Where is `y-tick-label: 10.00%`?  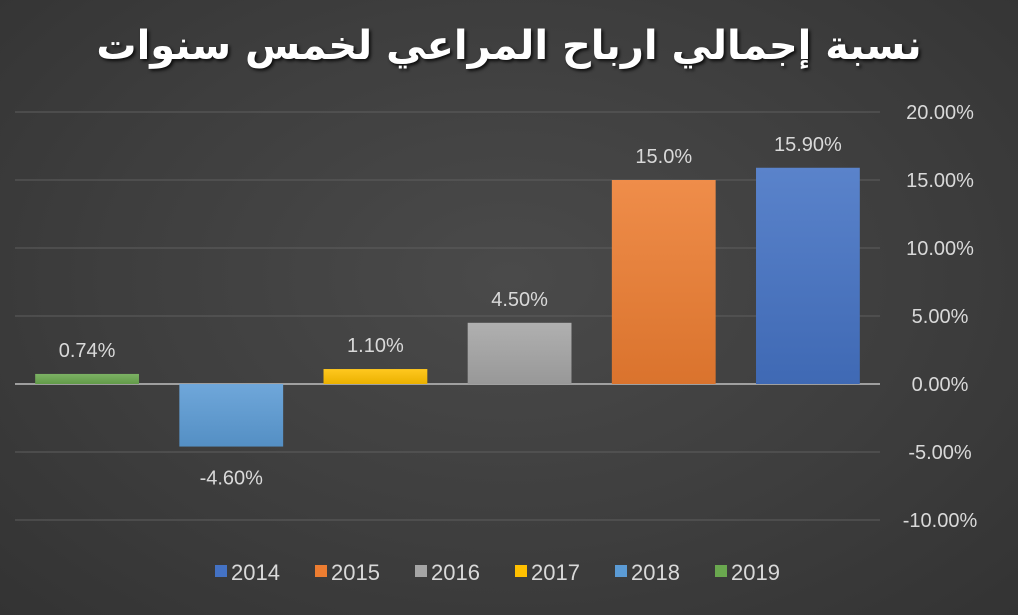
y-tick-label: 10.00% is located at coordinates (940, 249).